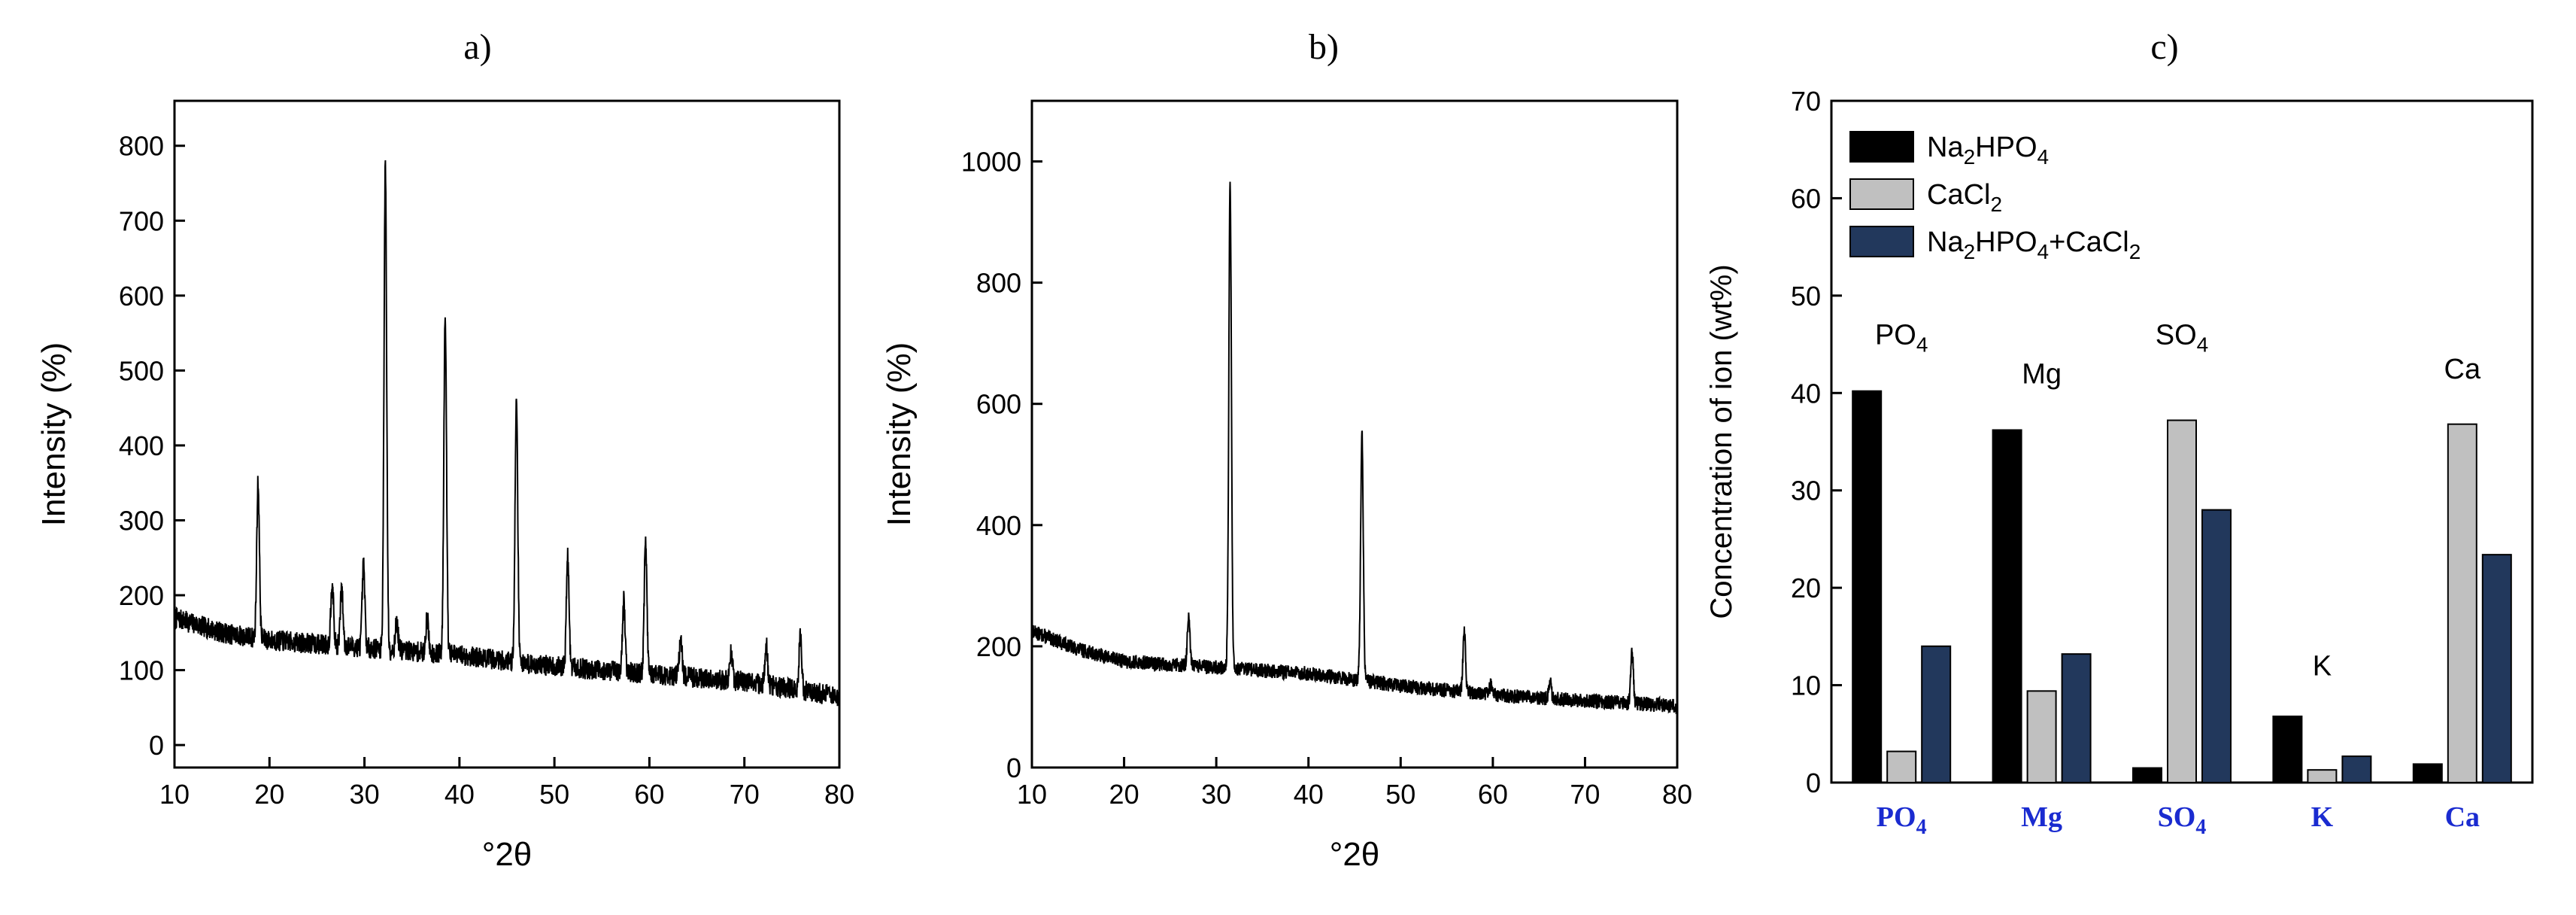  I want to click on bar-annotation: Mg, so click(2042, 374).